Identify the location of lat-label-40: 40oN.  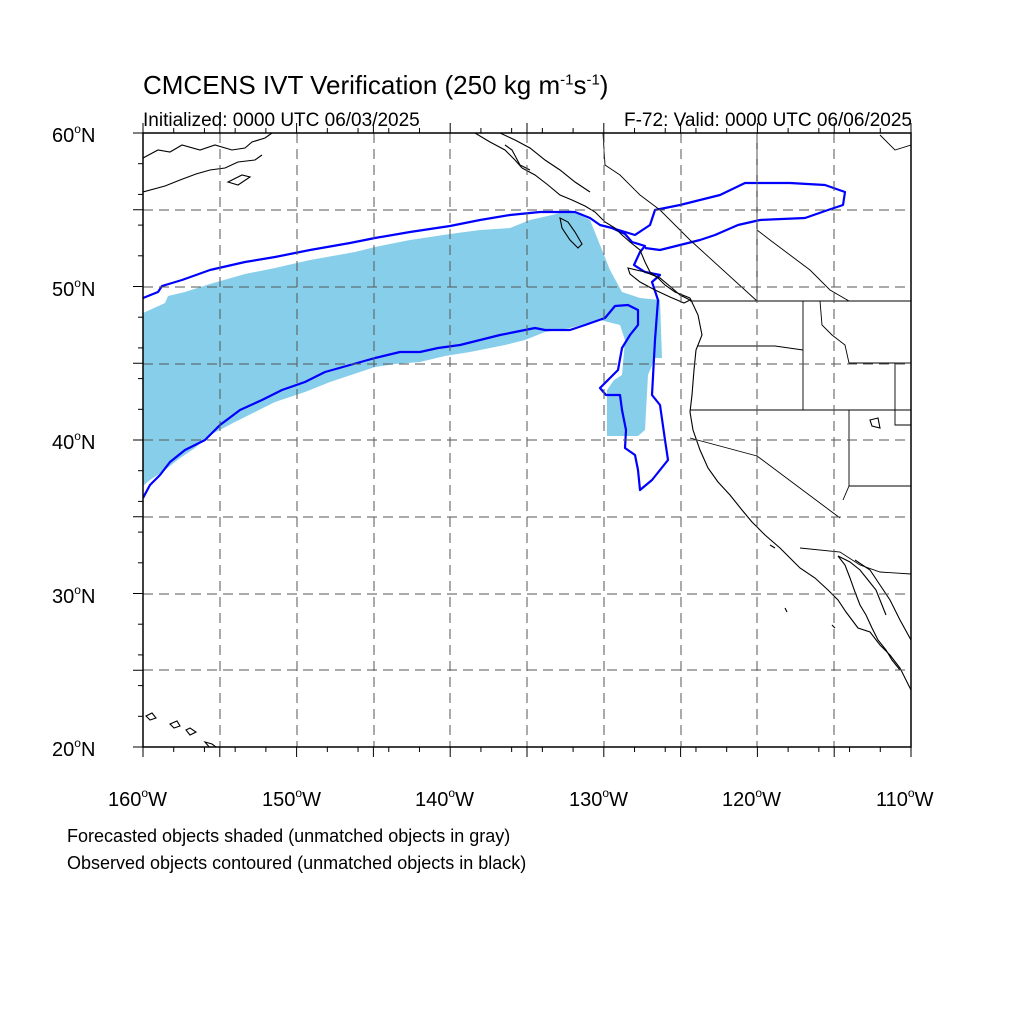
(73, 441).